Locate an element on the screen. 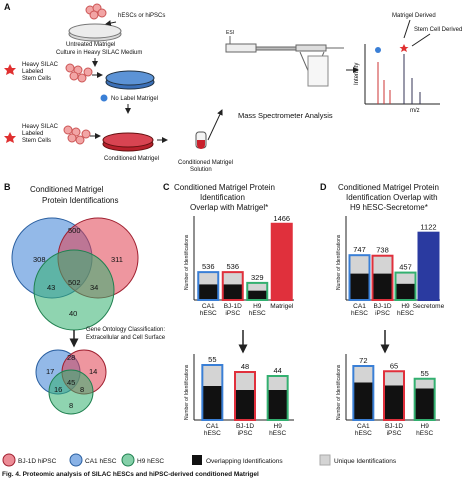  venn-s-all: 45 is located at coordinates (71, 382).